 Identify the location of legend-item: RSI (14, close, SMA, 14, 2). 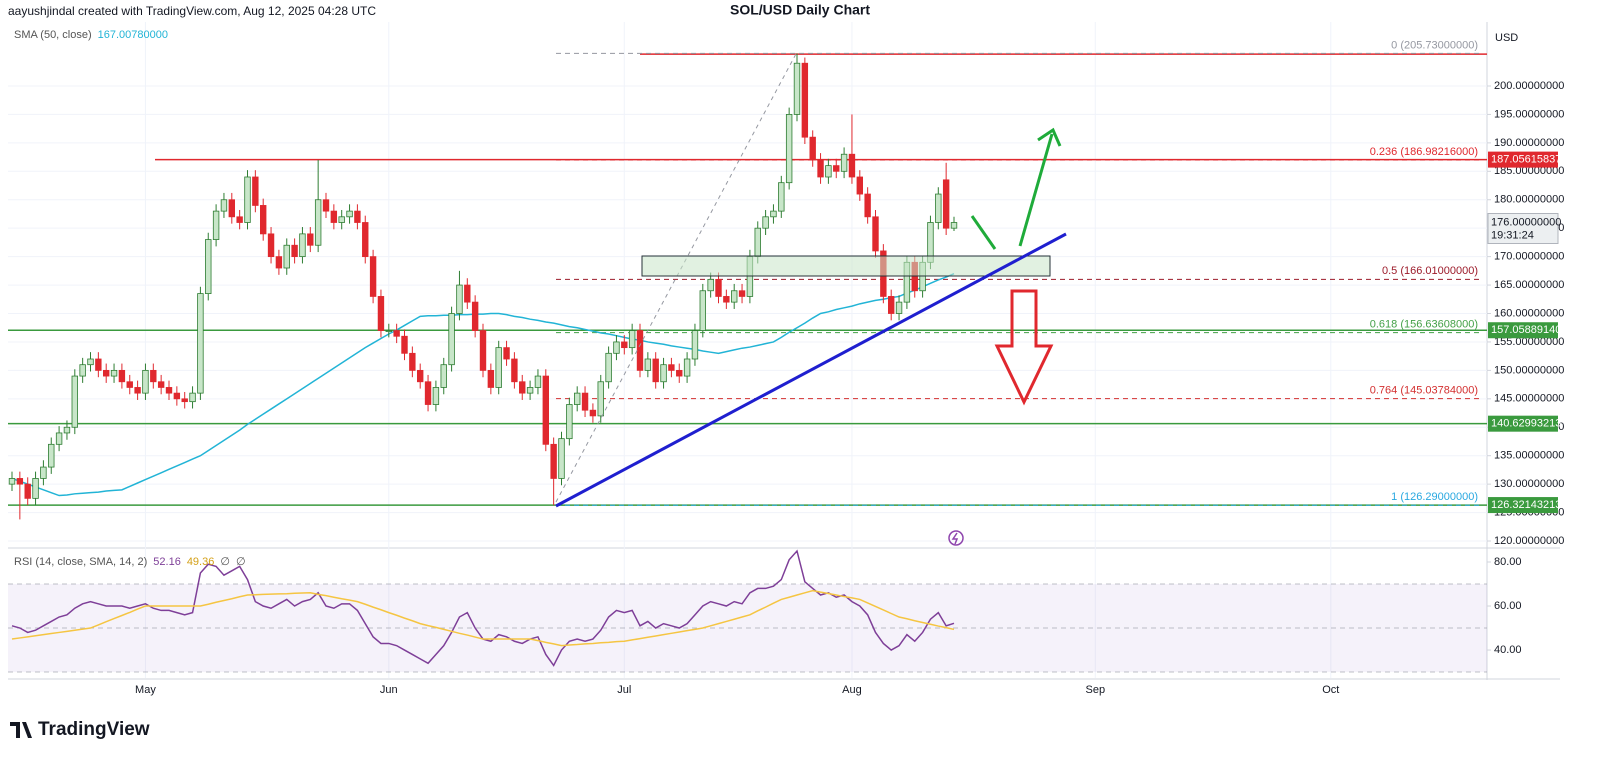
(80, 562).